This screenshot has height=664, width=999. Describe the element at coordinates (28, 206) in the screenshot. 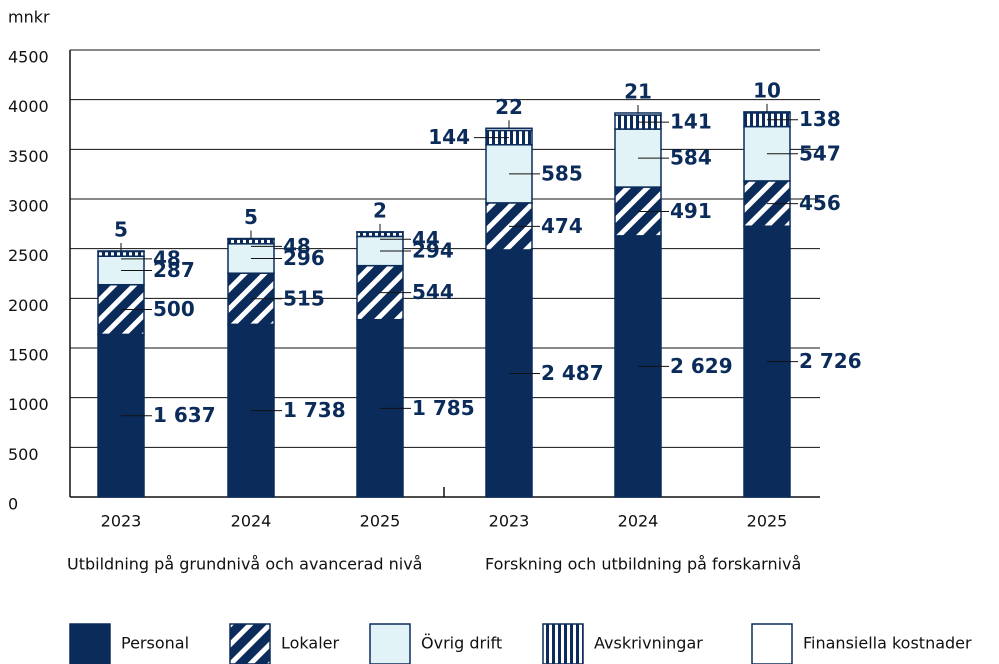

I see `y-tick-label: 3000` at that location.